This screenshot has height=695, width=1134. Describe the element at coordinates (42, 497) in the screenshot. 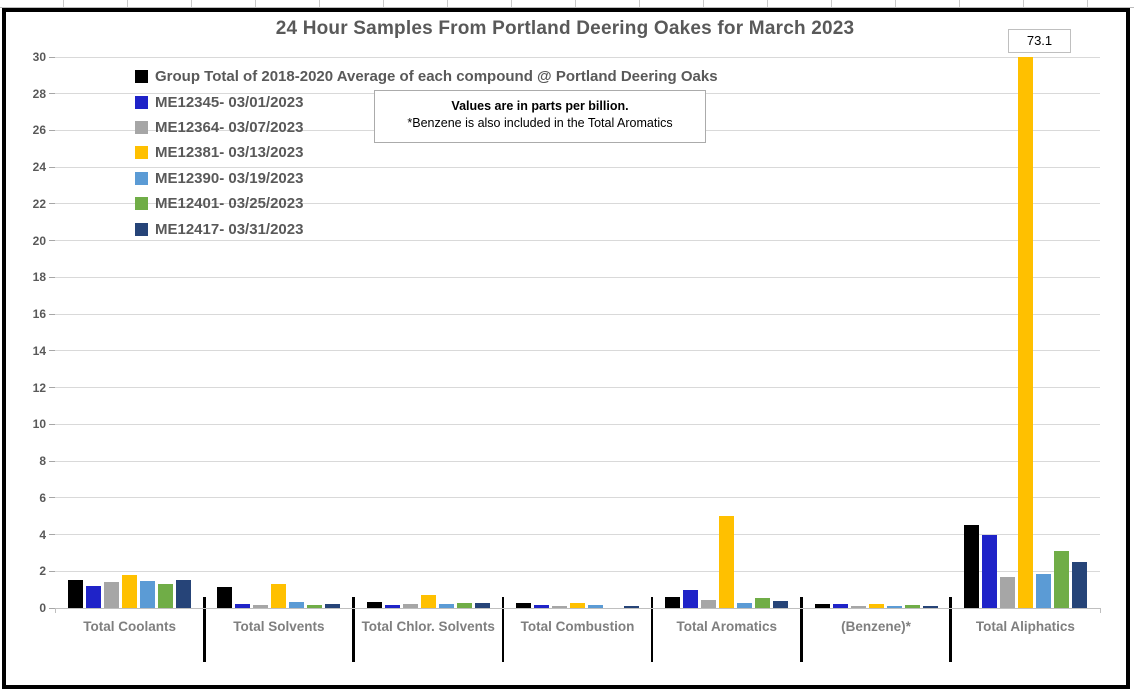

I see `y-axis-label-6: 6` at that location.